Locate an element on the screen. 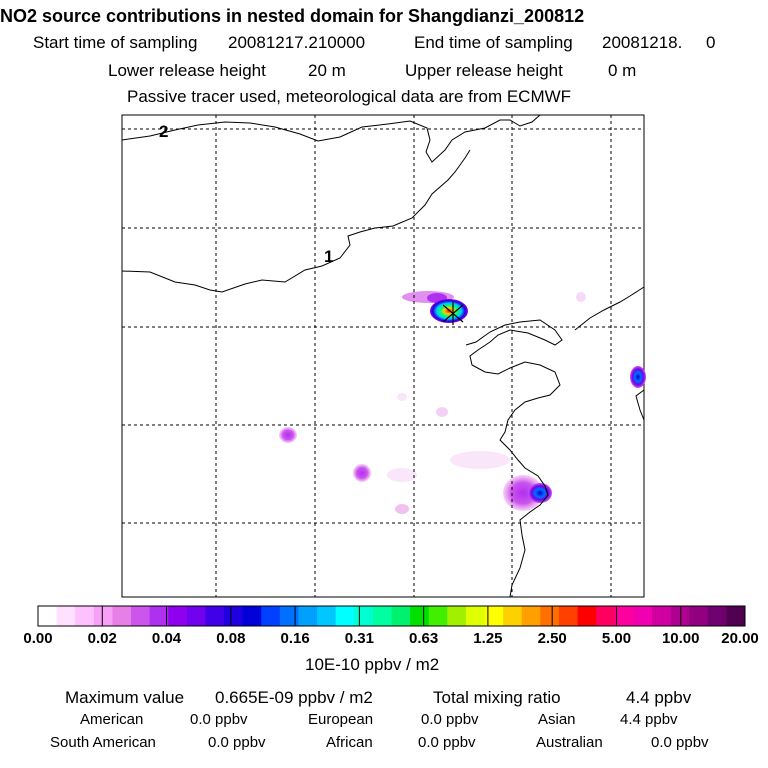  plume-layer is located at coordinates (462, 402).